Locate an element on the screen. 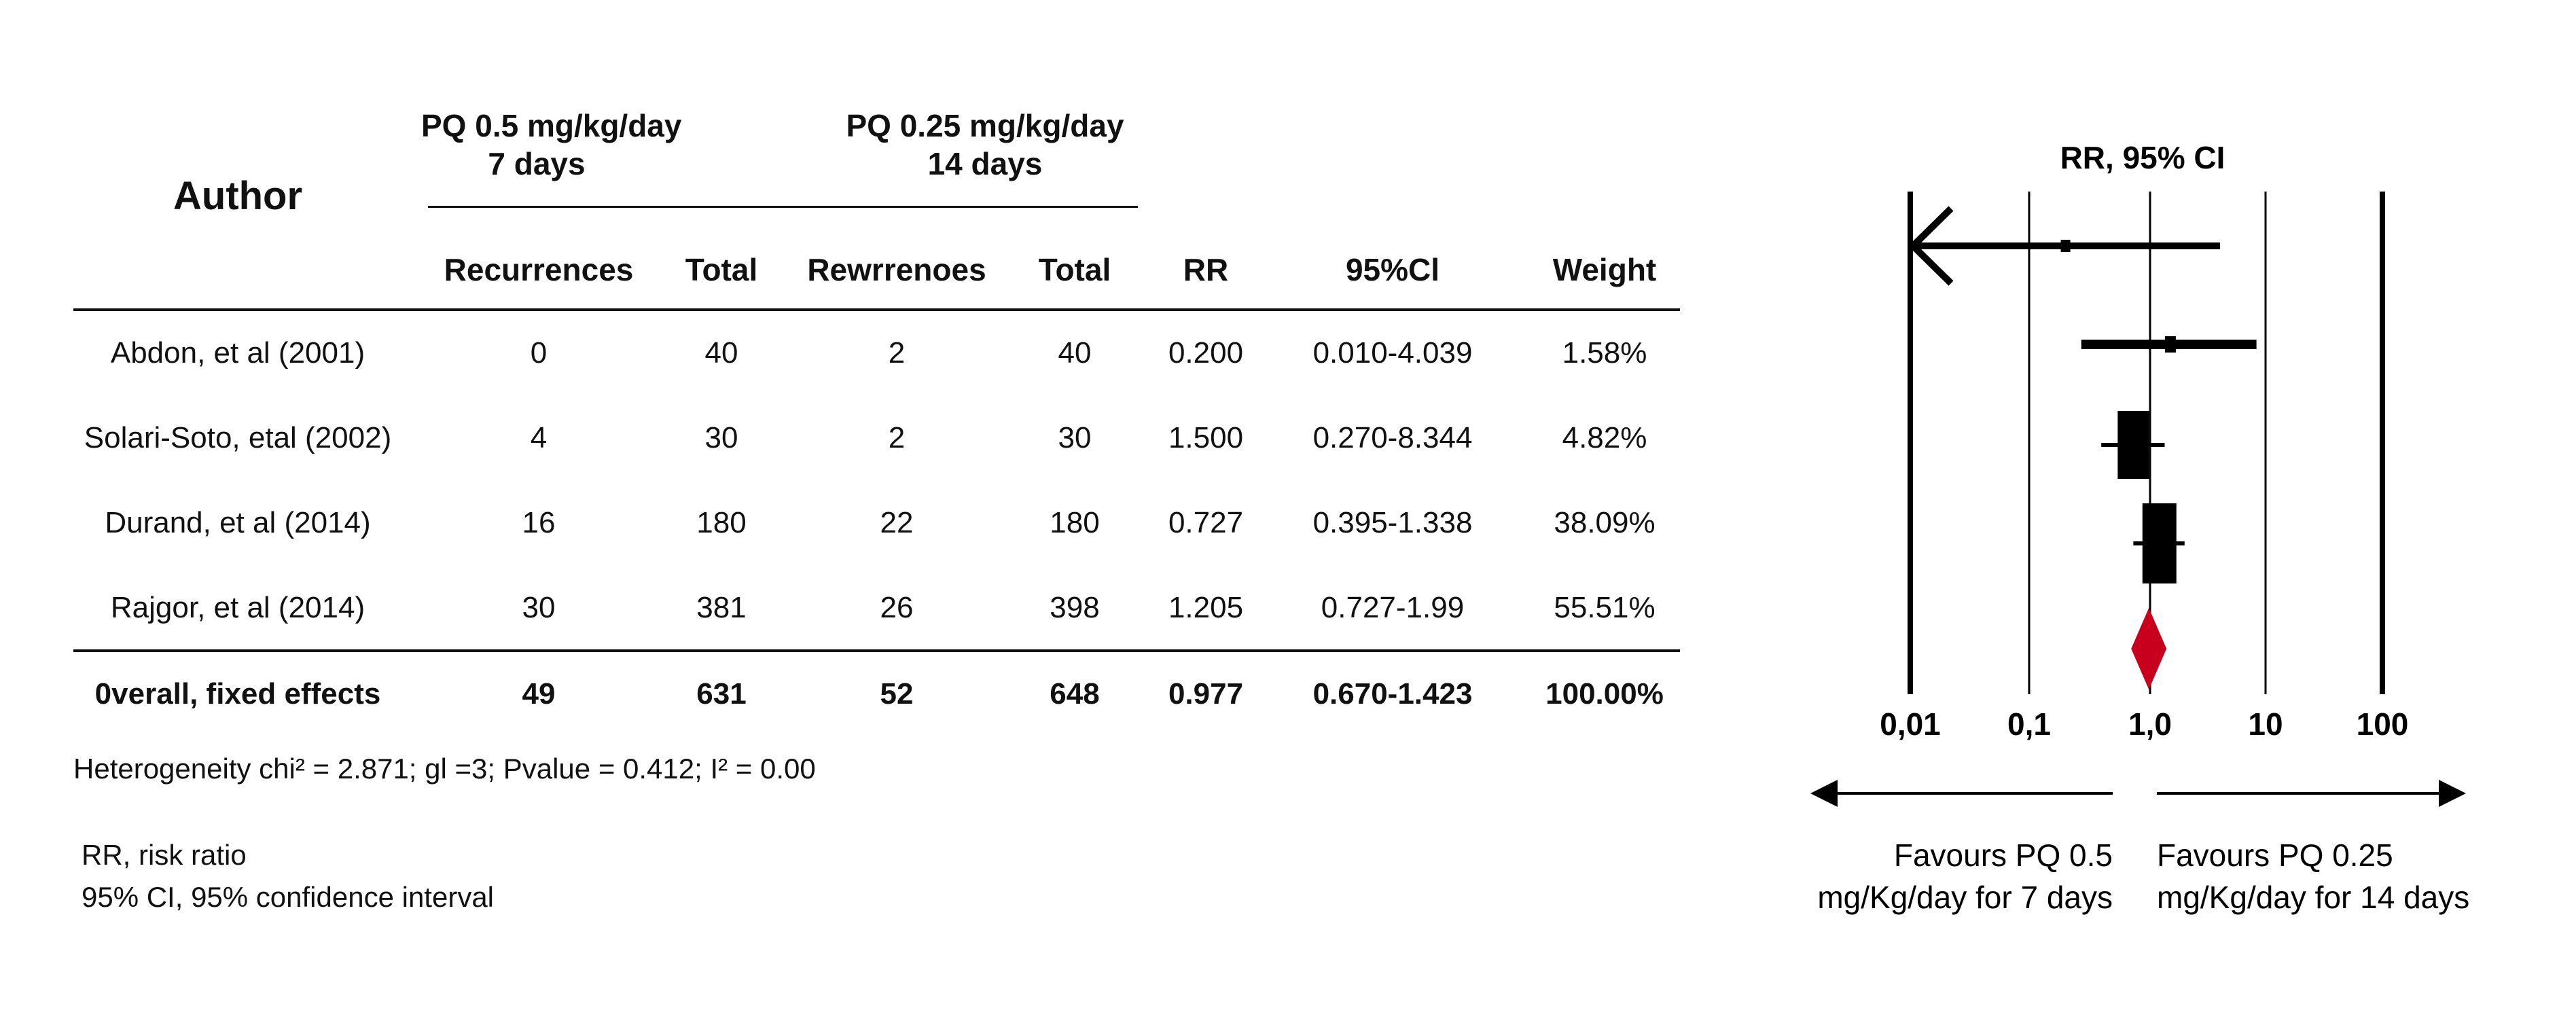 Image resolution: width=2576 pixels, height=1025 pixels. author-cell: Rajgor, et al (2014) is located at coordinates (237, 607).